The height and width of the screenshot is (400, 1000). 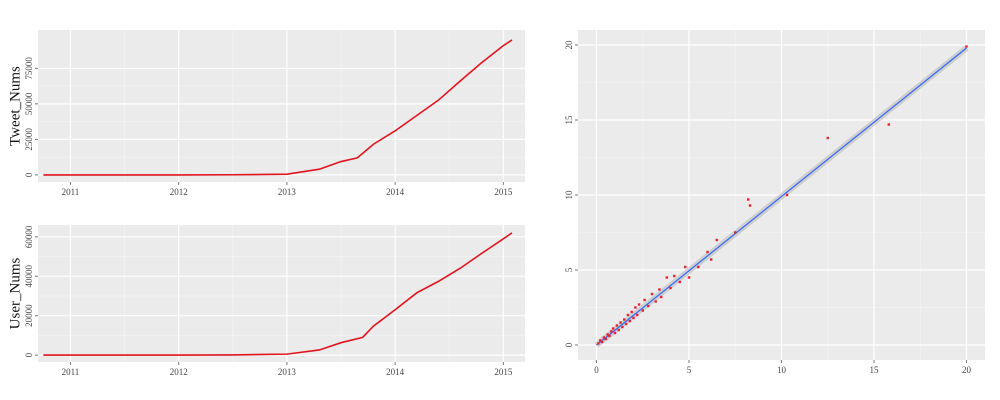 I want to click on x-tick-label: 20, so click(x=967, y=370).